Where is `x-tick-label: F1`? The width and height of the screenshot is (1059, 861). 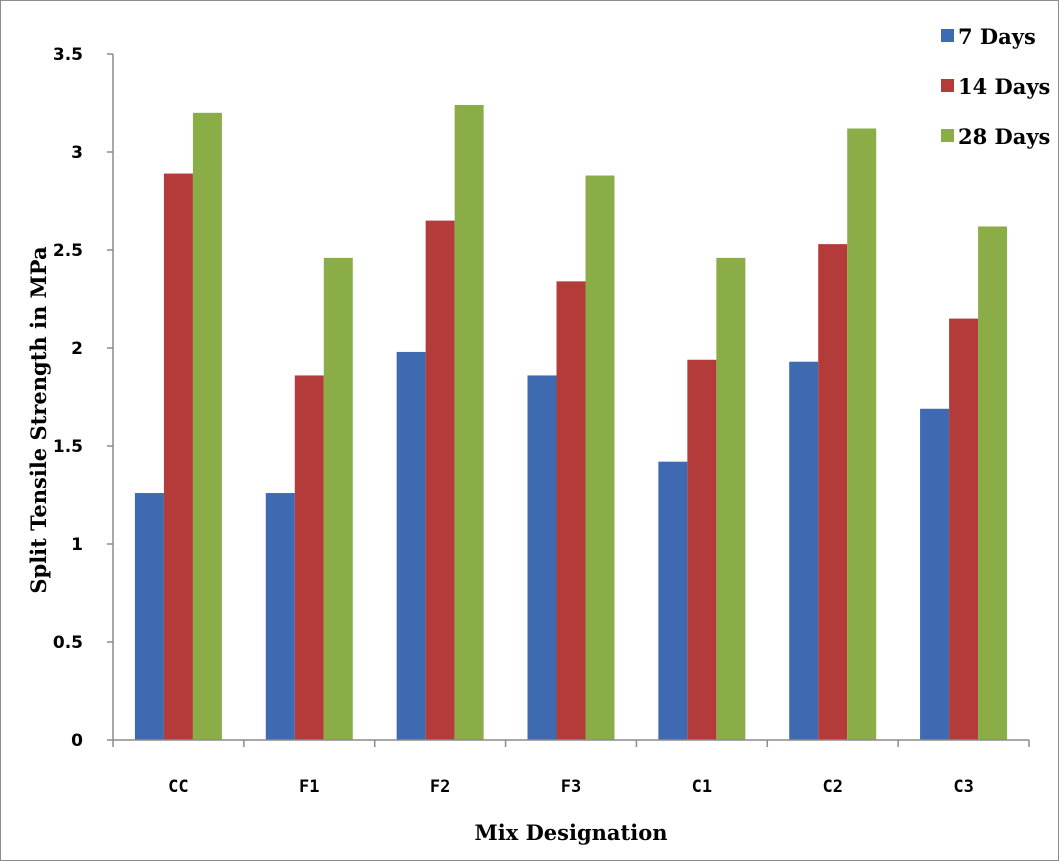 x-tick-label: F1 is located at coordinates (309, 787).